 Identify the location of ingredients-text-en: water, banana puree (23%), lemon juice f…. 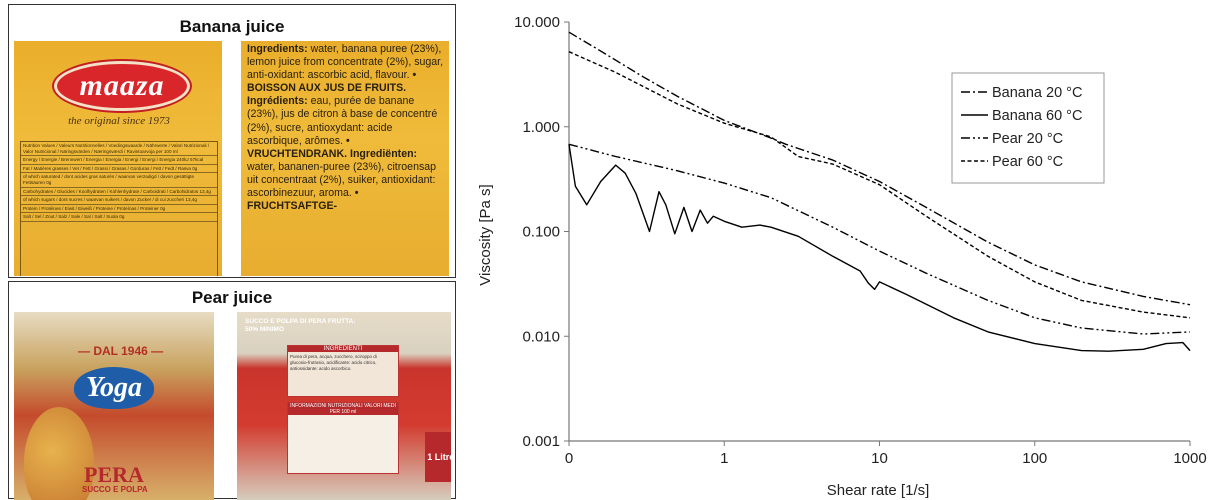
(345, 62).